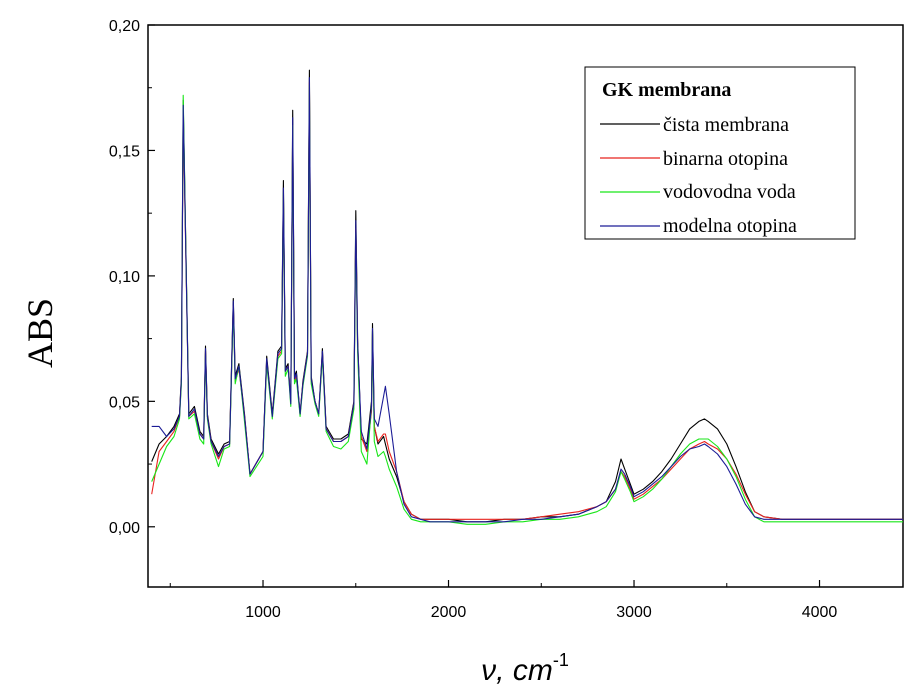 The image size is (905, 689). I want to click on x-tick-label: 4000, so click(820, 612).